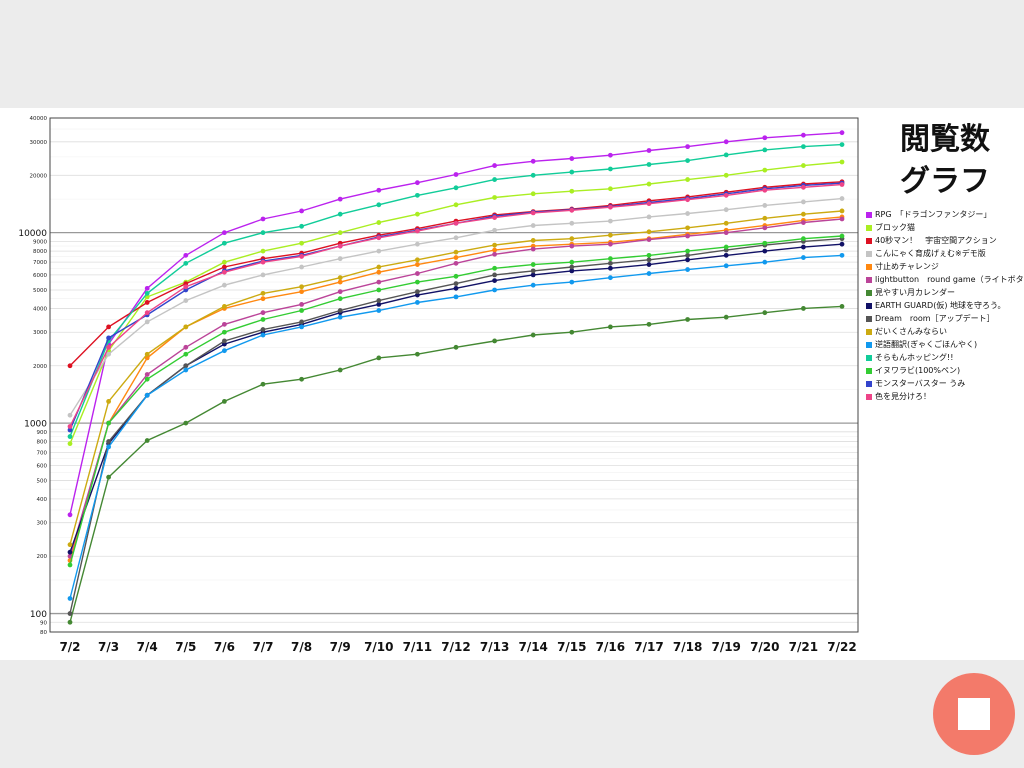 The width and height of the screenshot is (1024, 768). What do you see at coordinates (40, 309) in the screenshot?
I see `y-tick-label: 4000` at bounding box center [40, 309].